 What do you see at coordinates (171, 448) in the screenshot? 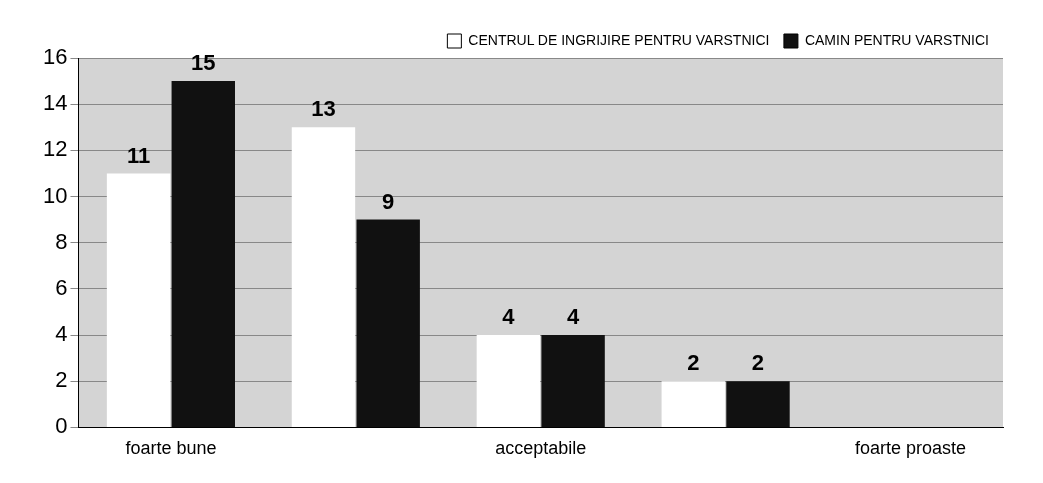
I see `x-tick-label: foarte bune` at bounding box center [171, 448].